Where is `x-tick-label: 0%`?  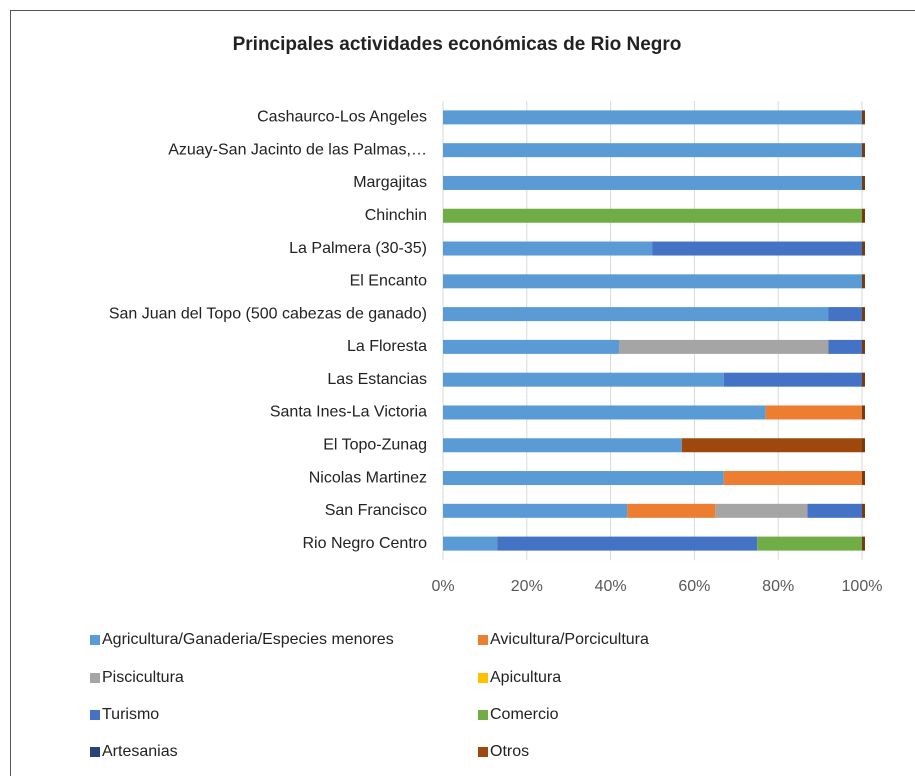
x-tick-label: 0% is located at coordinates (442, 586).